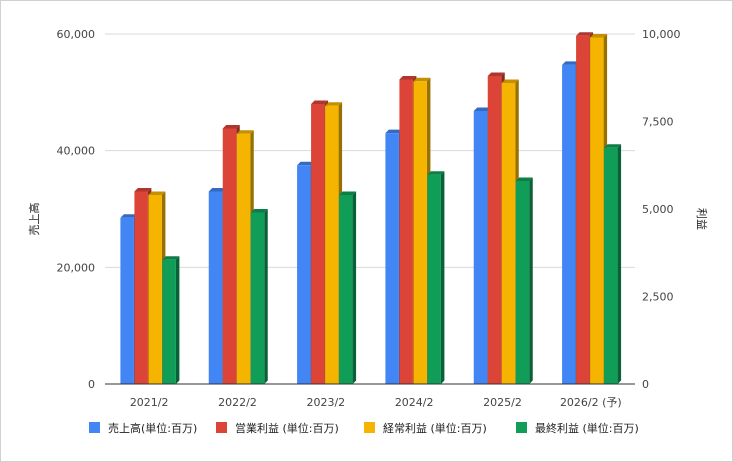 The width and height of the screenshot is (733, 462). What do you see at coordinates (325, 402) in the screenshot?
I see `x-tick-label: 2023/2` at bounding box center [325, 402].